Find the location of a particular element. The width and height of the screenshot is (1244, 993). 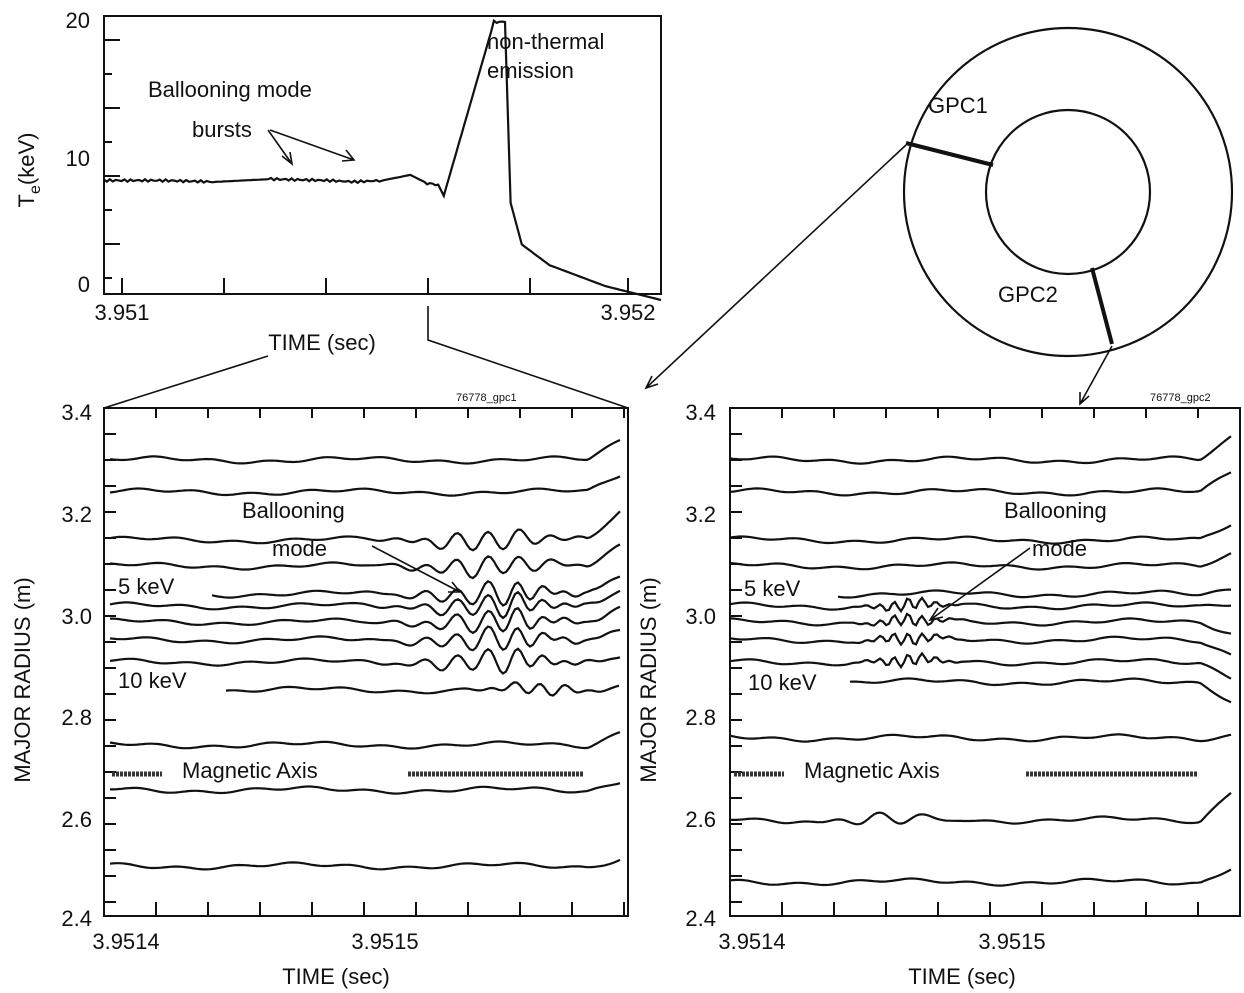

left-shot-id: 76778_gpc1 is located at coordinates (486, 398).